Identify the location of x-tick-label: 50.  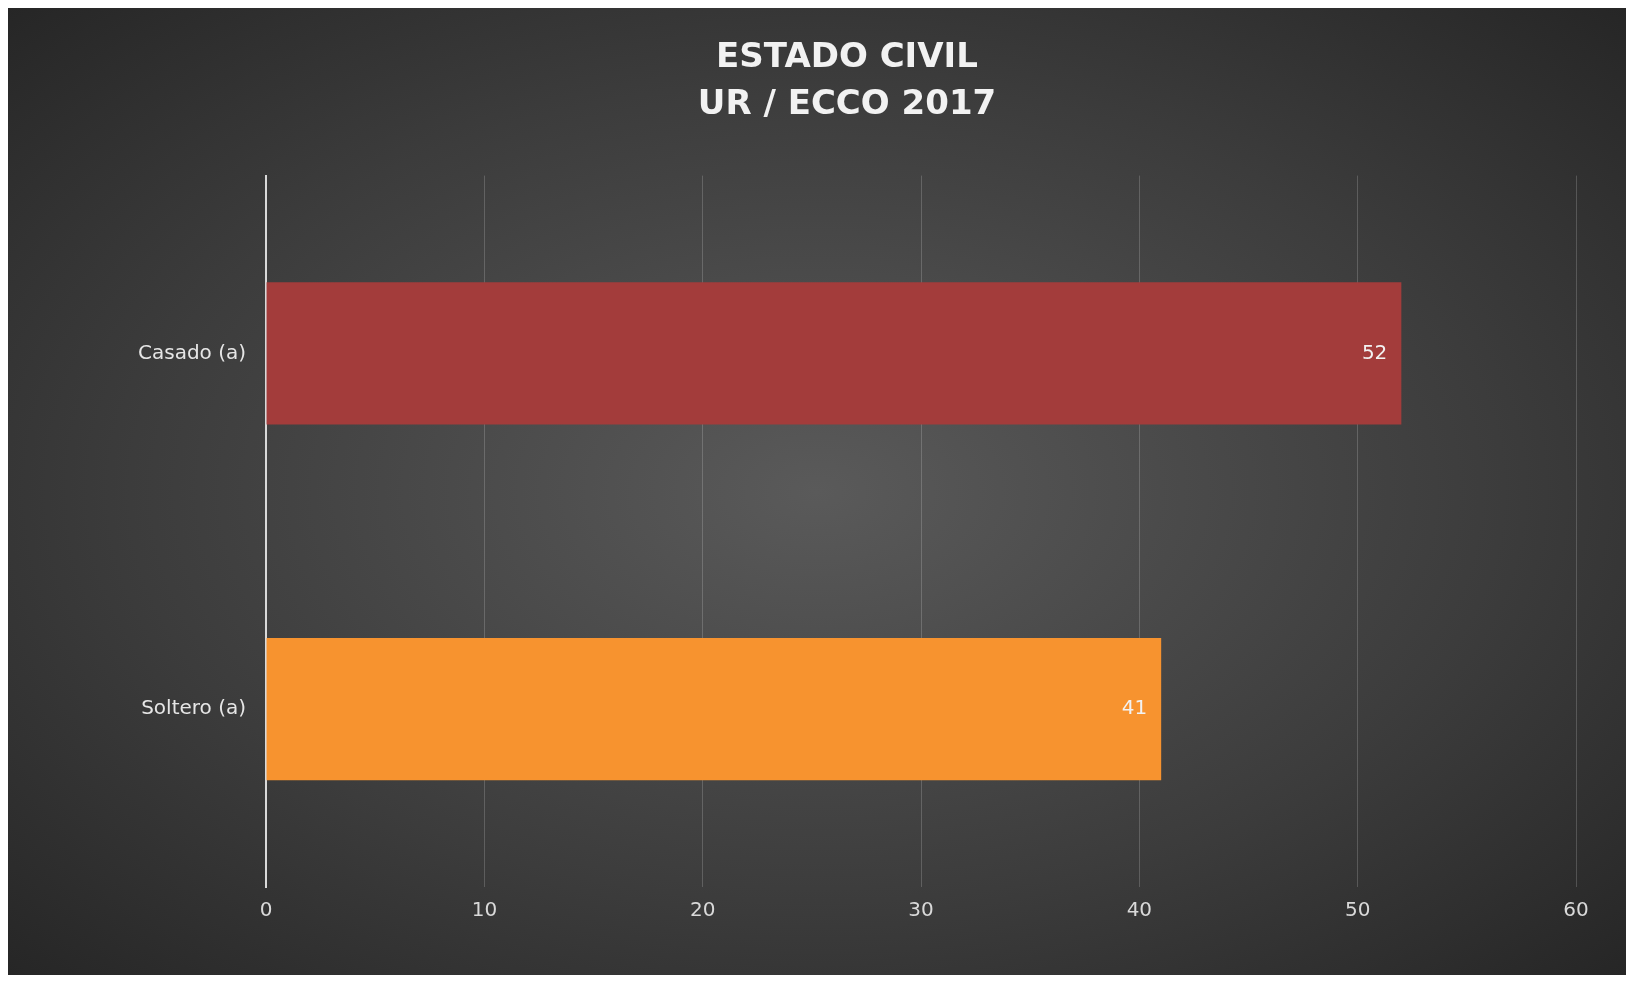
(1357, 909).